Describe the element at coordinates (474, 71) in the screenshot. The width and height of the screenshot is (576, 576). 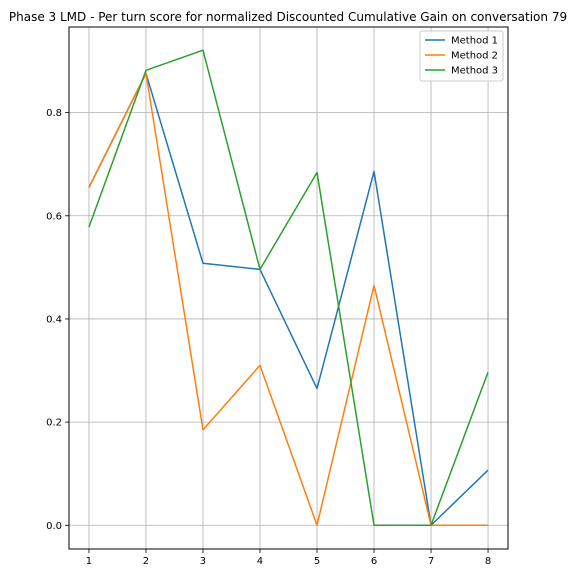
I see `legend-label-method-3: Method 3` at that location.